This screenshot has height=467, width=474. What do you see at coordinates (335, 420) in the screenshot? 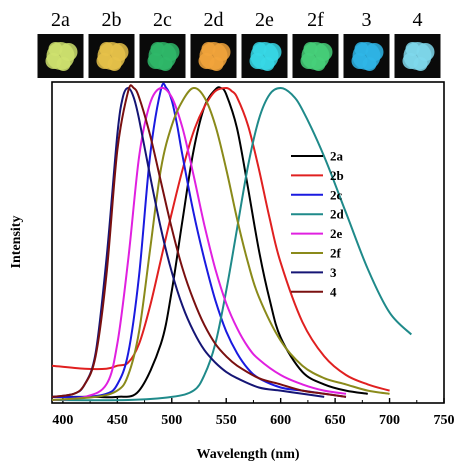
I see `x-tick-label: 650` at bounding box center [335, 420].